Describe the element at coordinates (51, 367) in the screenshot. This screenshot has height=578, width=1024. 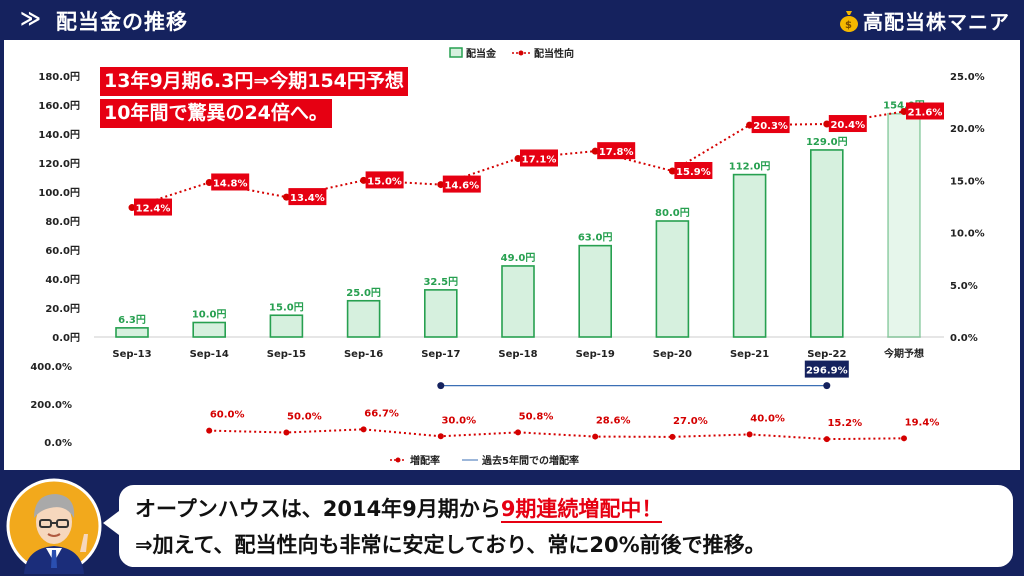
I see `y3-tick-label: 400.0%` at that location.